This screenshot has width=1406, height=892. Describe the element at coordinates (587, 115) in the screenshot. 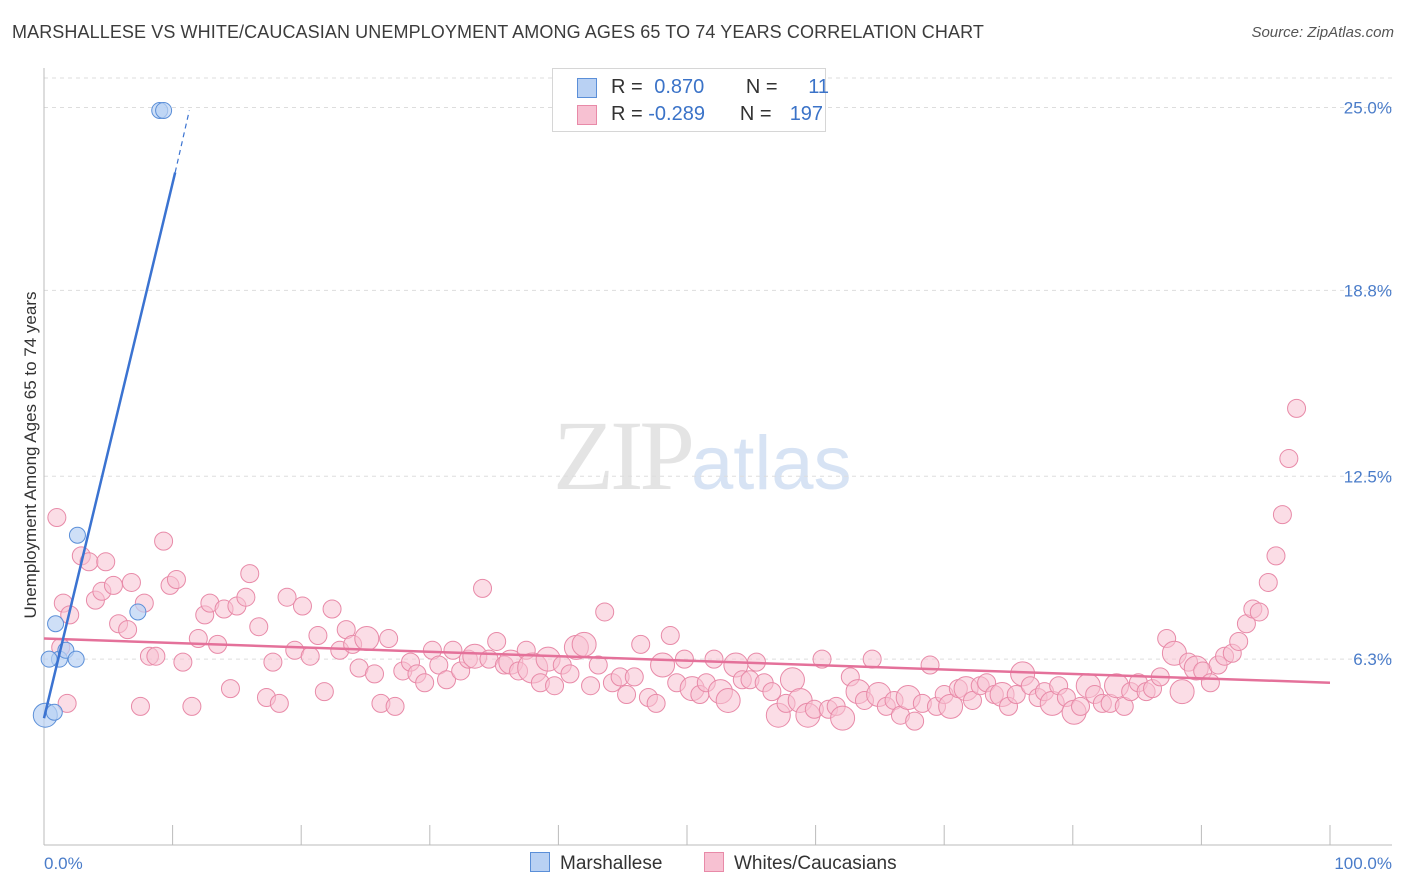

I see `legend-swatch-pink` at that location.